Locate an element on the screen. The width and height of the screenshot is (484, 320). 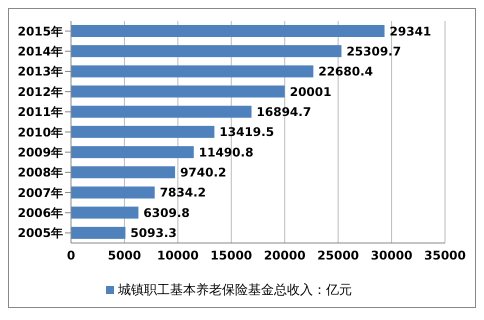
y-tick-label: 2014年 is located at coordinates (40, 51).